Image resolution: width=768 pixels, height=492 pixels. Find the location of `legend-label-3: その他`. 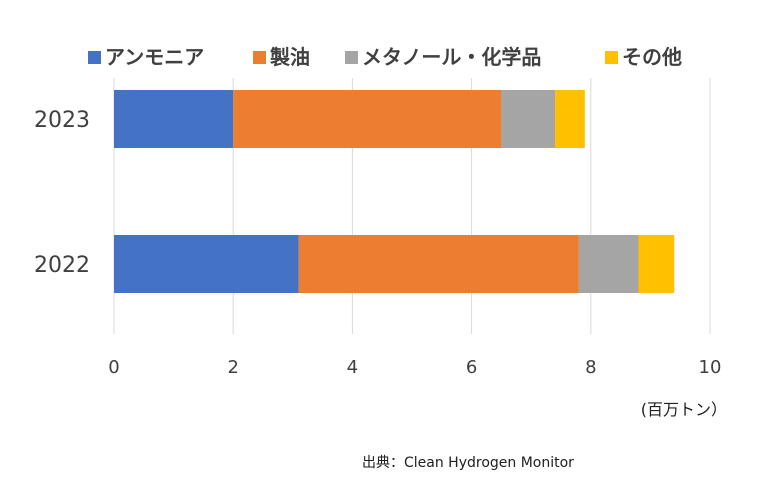

legend-label-3: その他 is located at coordinates (652, 57).